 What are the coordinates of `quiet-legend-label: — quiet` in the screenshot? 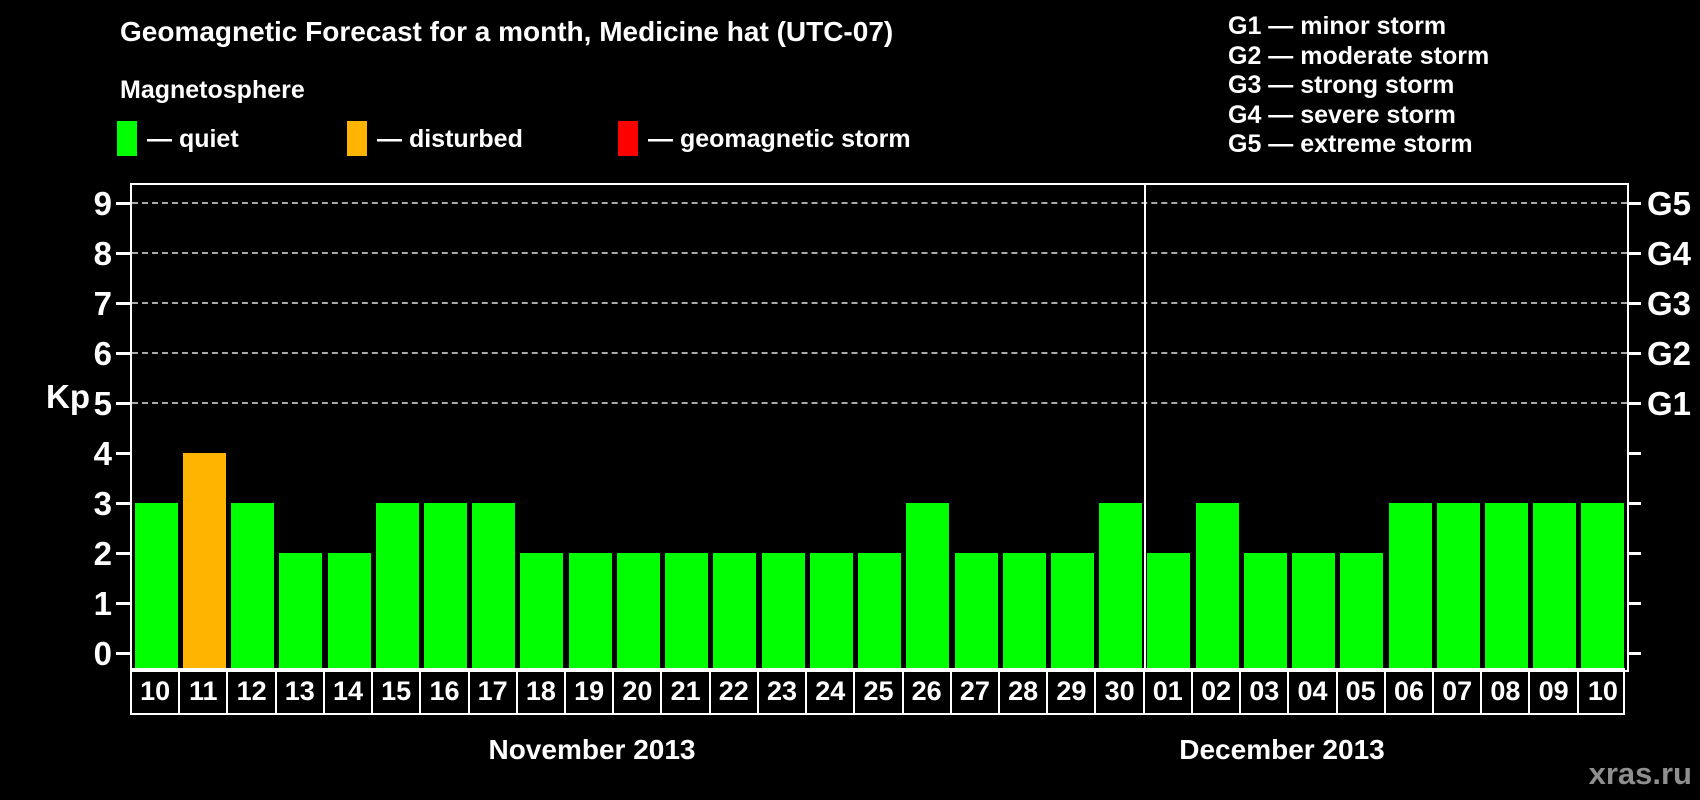 It's located at (193, 139).